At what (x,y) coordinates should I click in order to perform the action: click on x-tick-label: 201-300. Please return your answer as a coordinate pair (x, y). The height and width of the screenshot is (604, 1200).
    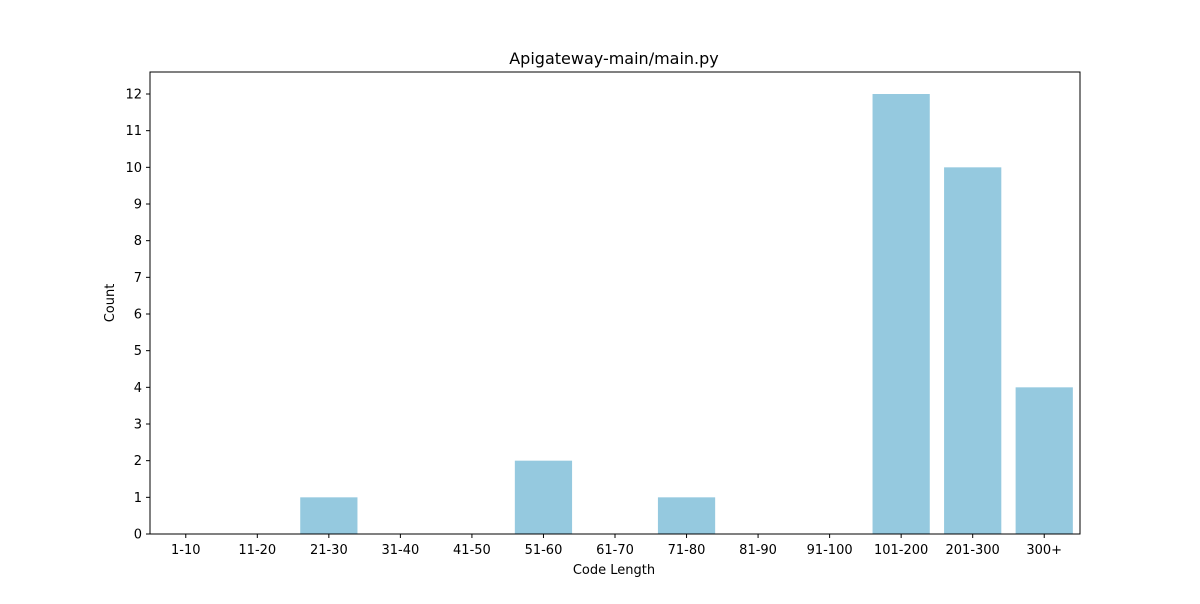
    Looking at the image, I should click on (973, 550).